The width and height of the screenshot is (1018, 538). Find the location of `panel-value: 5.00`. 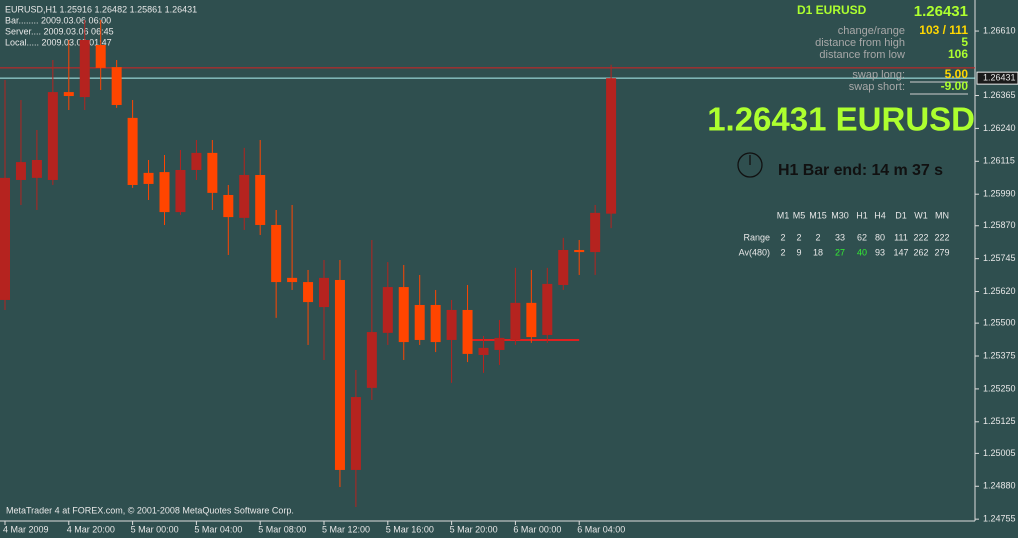

panel-value: 5.00 is located at coordinates (957, 74).